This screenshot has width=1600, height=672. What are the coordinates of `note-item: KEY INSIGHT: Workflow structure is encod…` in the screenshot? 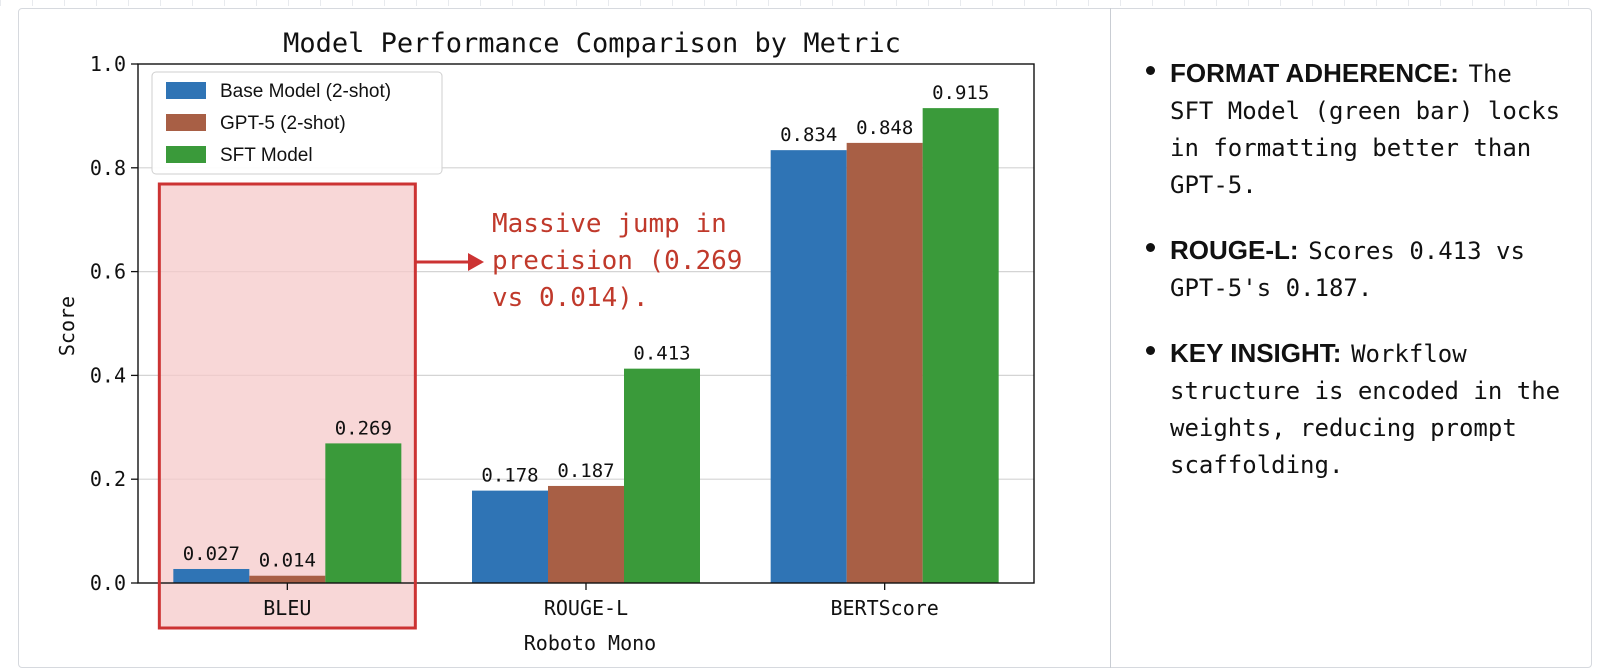 It's located at (1352, 410).